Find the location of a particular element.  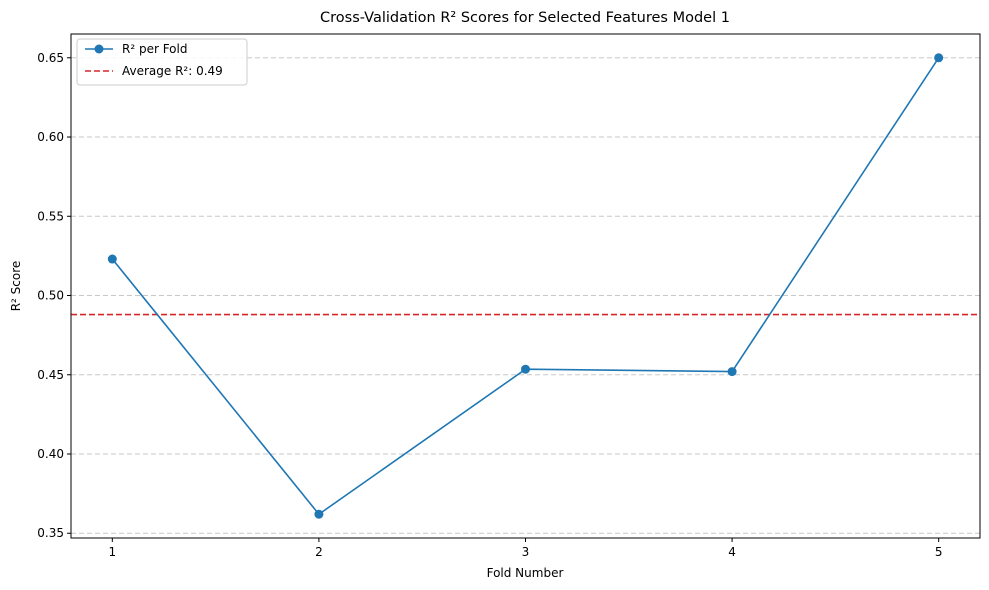

y-axis-label: R² Score is located at coordinates (16, 286).